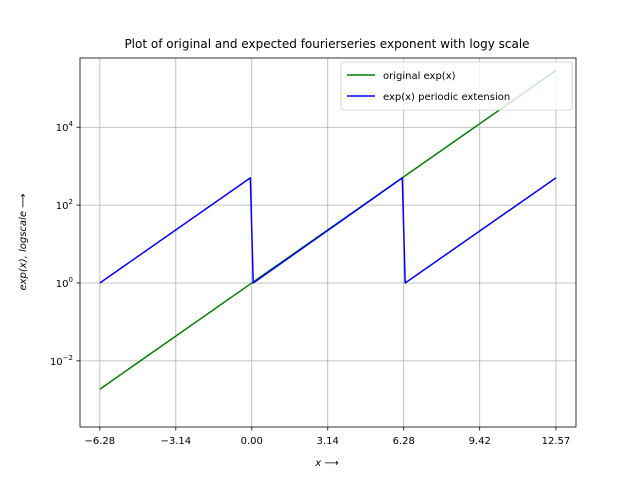 This screenshot has width=640, height=480. Describe the element at coordinates (71, 202) in the screenshot. I see `y-tick-exponent: 2` at that location.